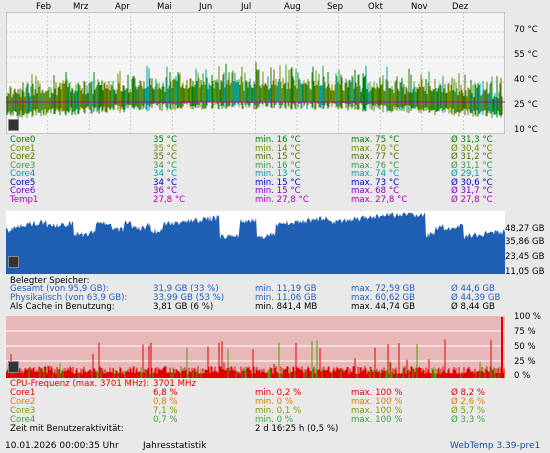 Image resolution: width=550 pixels, height=453 pixels. I want to click on temperature-row-current: 27,8 °C, so click(169, 199).